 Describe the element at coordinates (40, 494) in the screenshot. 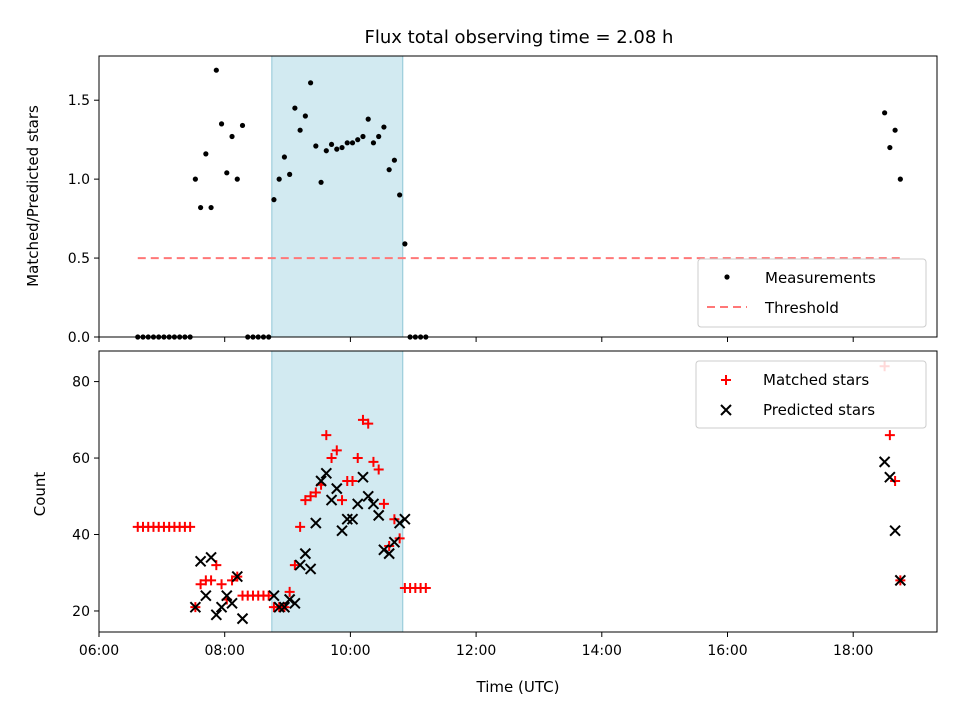

I see `y-axis-label: Count` at that location.